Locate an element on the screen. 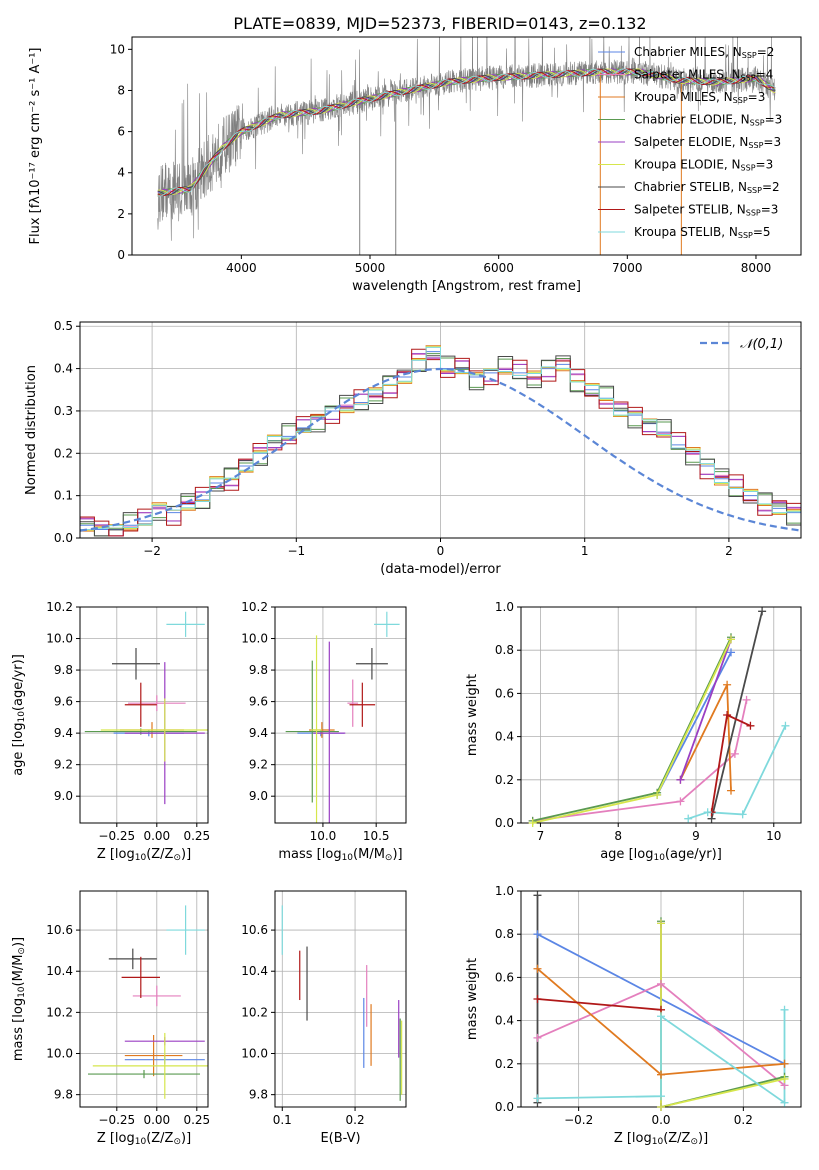 The width and height of the screenshot is (819, 1170). histogram-salpeter-stelib is located at coordinates (440, 443).